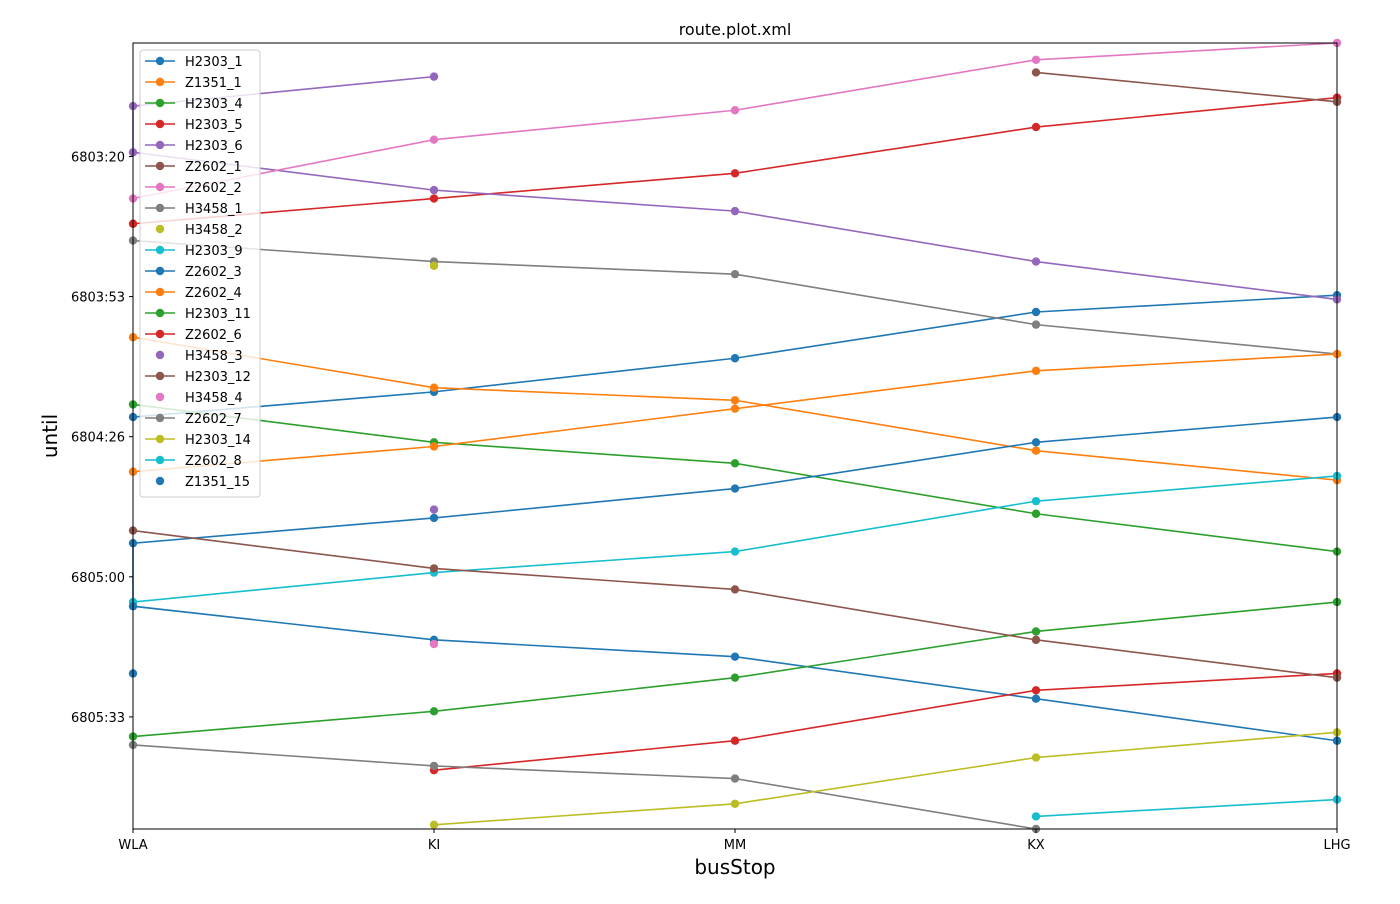 This screenshot has height=904, width=1400. Describe the element at coordinates (213, 335) in the screenshot. I see `legend-label: Z2602_6` at that location.